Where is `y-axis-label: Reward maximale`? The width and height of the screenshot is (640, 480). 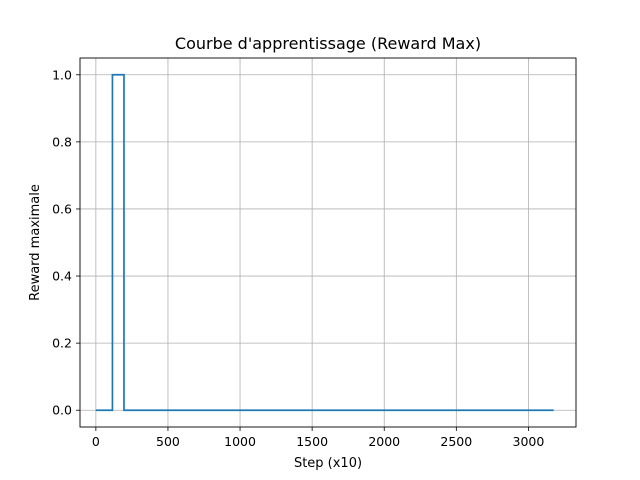 y-axis-label: Reward maximale is located at coordinates (35, 242).